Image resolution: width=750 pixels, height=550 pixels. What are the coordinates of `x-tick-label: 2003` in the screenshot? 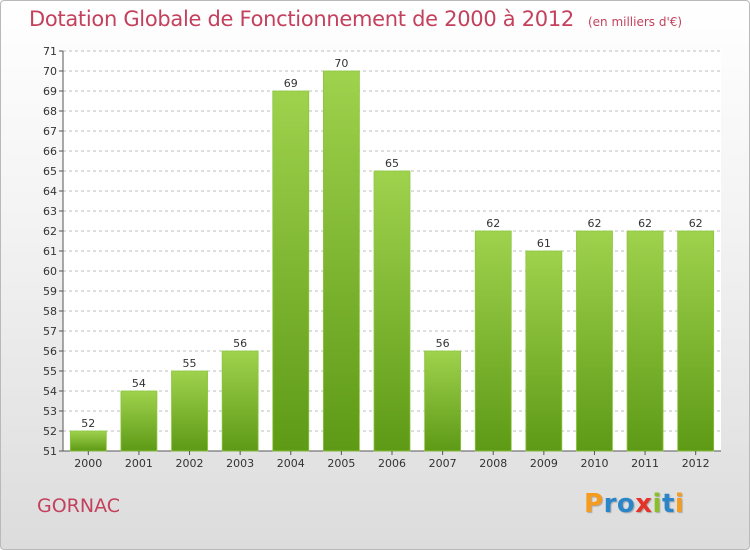 It's located at (240, 463).